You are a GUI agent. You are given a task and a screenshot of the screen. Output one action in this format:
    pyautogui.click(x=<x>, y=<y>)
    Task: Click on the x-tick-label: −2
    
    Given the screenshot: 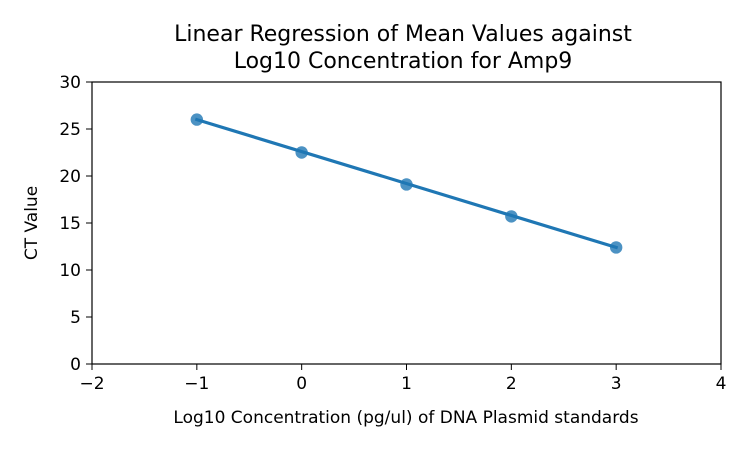 What is the action you would take?
    pyautogui.click(x=91, y=384)
    